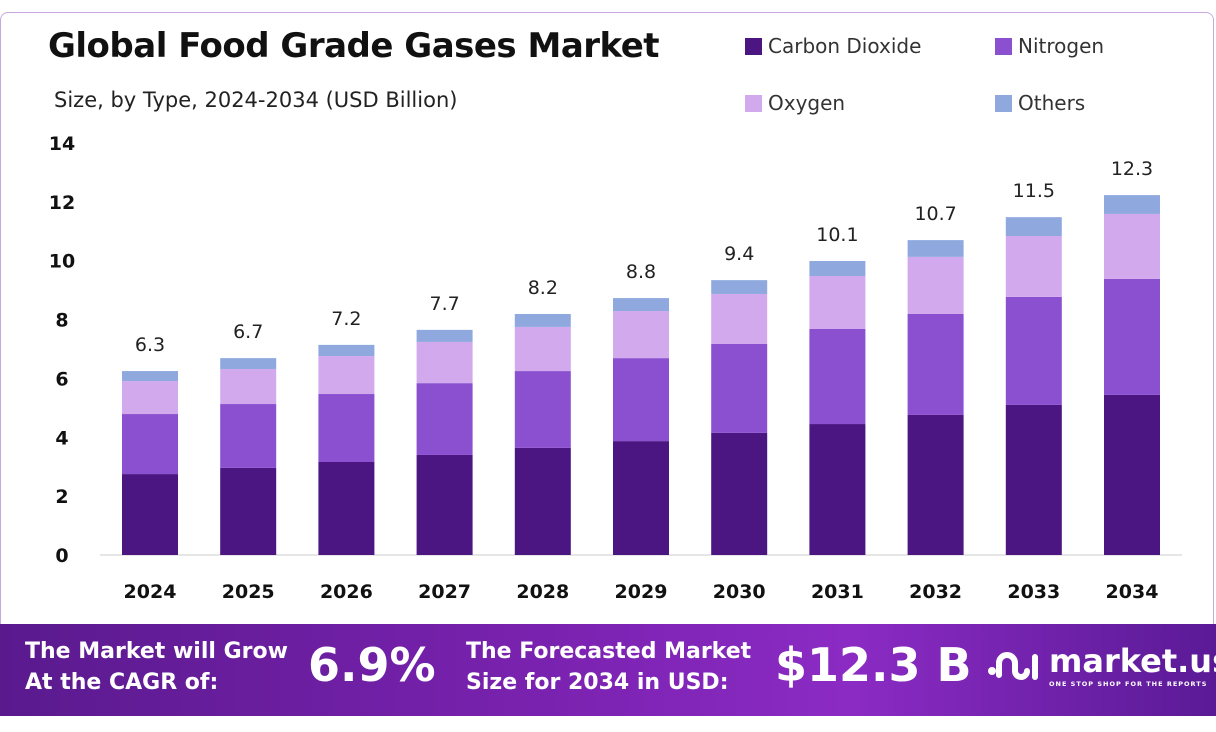 Image resolution: width=1216 pixels, height=732 pixels. Describe the element at coordinates (1128, 684) in the screenshot. I see `brand-tagline: ONE STOP SHOP FOR THE REPORTS` at that location.